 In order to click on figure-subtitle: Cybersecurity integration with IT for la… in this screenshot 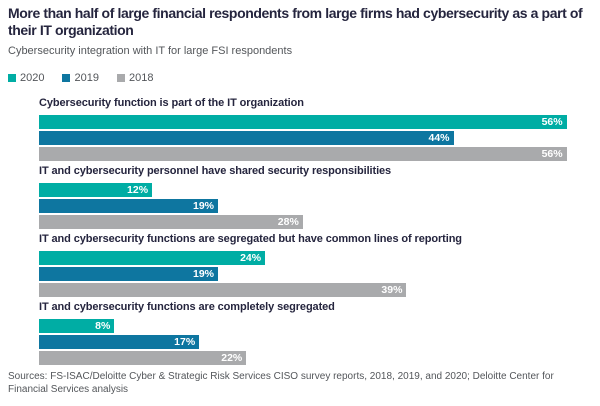, I will do `click(150, 51)`.